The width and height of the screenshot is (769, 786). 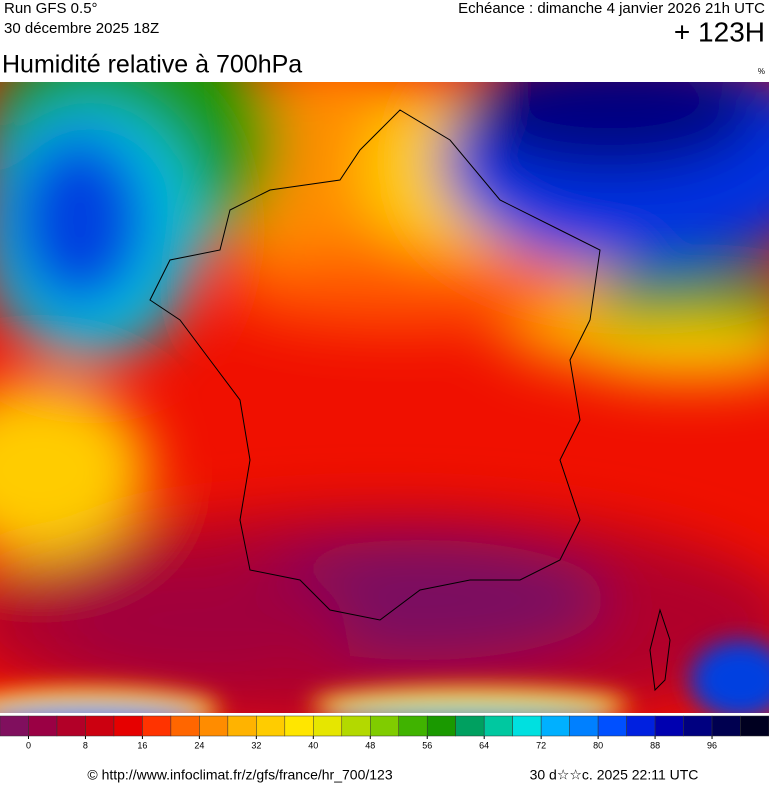 What do you see at coordinates (28, 745) in the screenshot?
I see `colorbar-tick-label: 0` at bounding box center [28, 745].